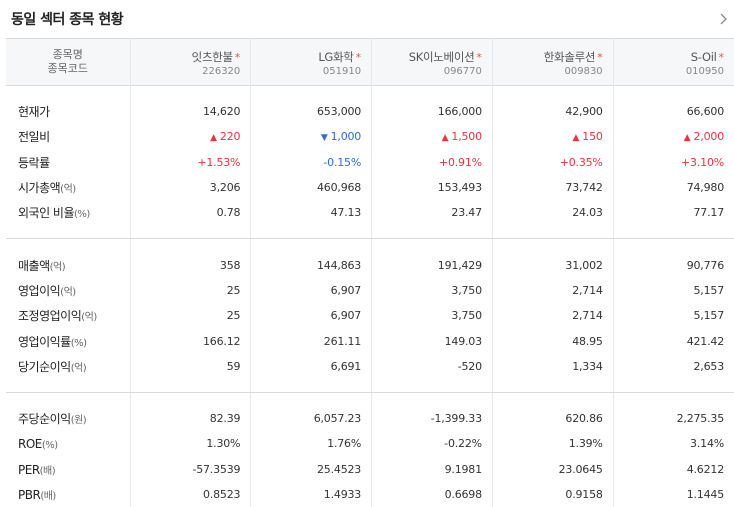 This screenshot has height=507, width=734. What do you see at coordinates (367, 19) in the screenshot?
I see `section-header: 동일 섹터 종목 현황` at bounding box center [367, 19].